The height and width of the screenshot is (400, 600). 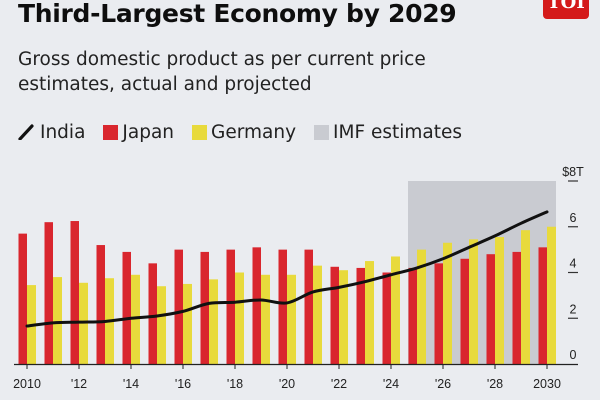 I want to click on x-tick-label-2012: '12, so click(x=79, y=384).